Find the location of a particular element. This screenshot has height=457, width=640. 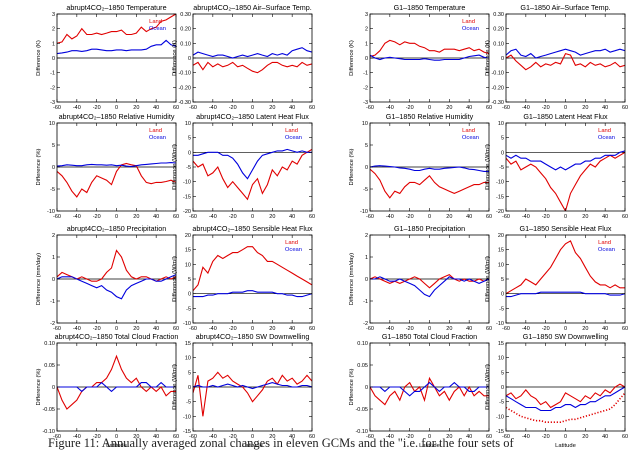

y-tick-label: 1 is located at coordinates (366, 44).